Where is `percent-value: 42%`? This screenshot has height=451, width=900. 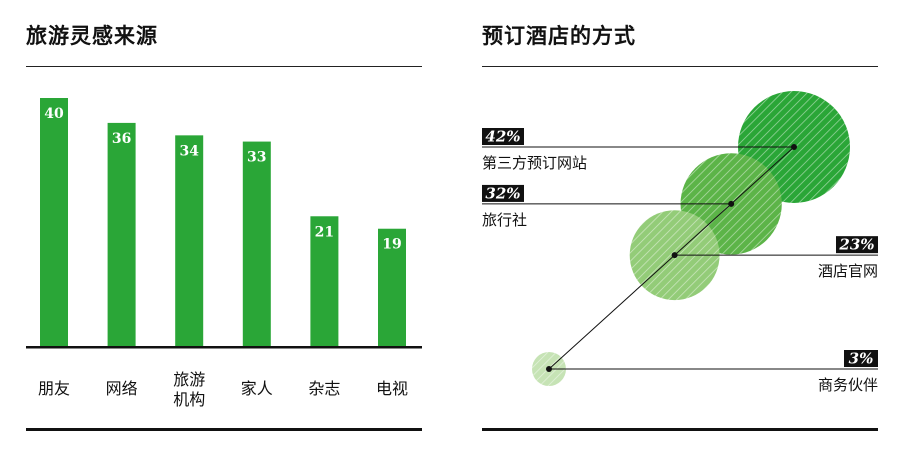
percent-value: 42% is located at coordinates (502, 137).